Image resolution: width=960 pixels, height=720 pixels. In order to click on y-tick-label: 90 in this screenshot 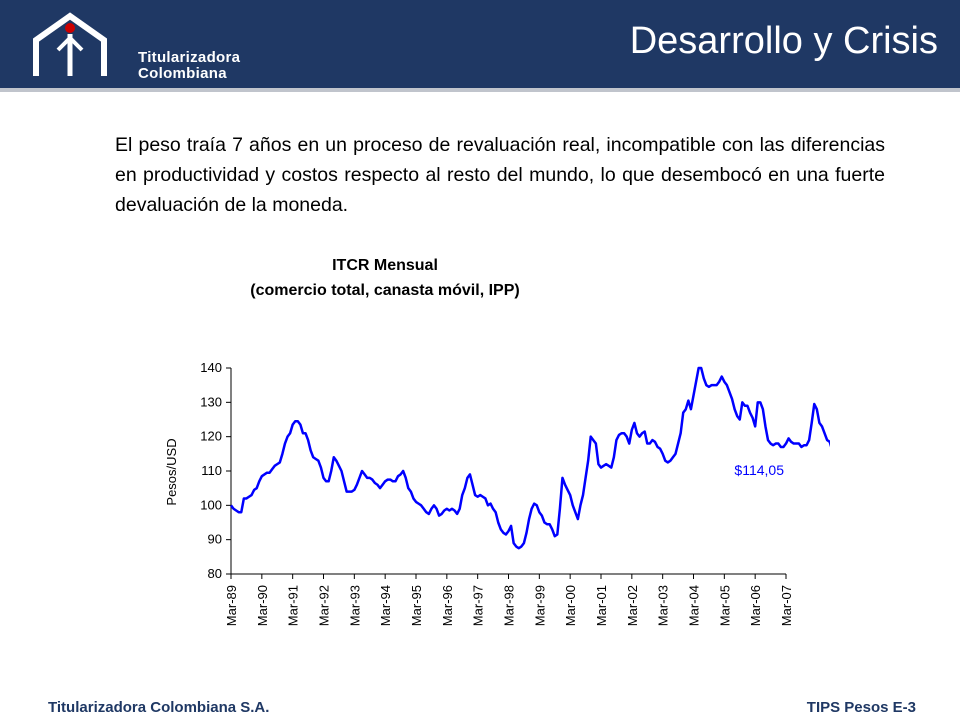, I will do `click(215, 539)`.